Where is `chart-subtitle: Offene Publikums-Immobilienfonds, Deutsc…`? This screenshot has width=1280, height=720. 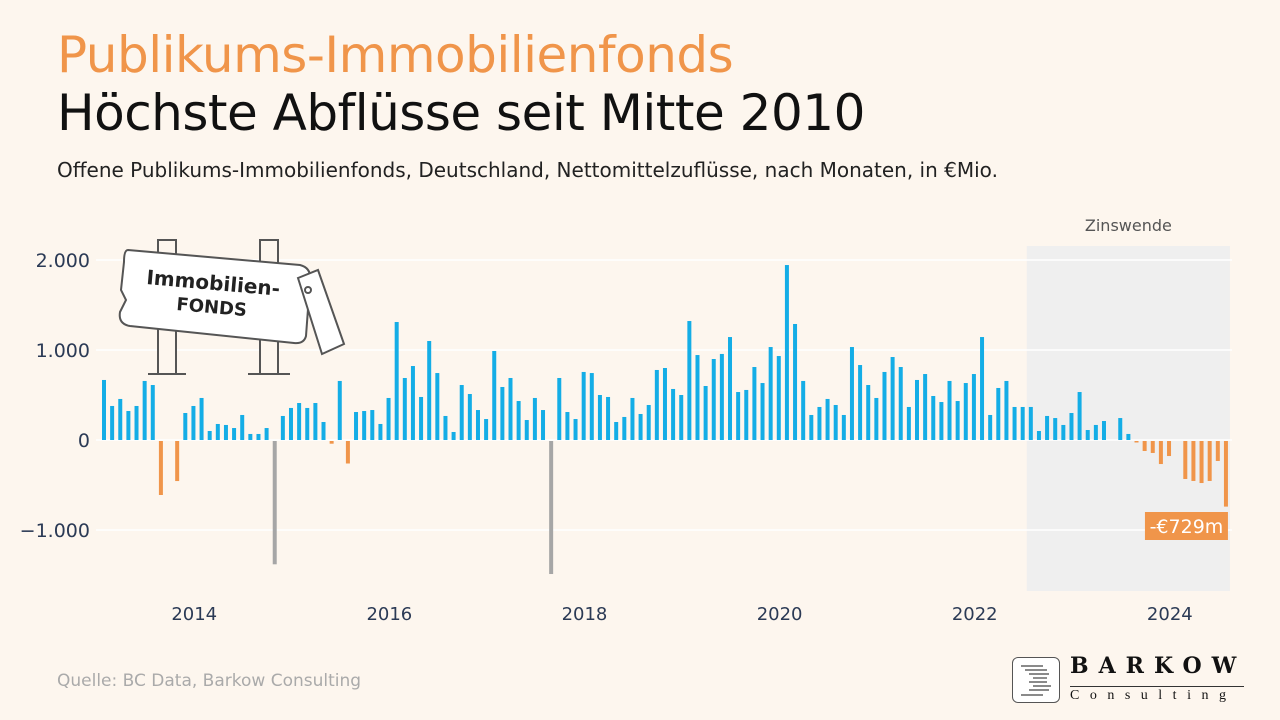
chart-subtitle: Offene Publikums-Immobilienfonds, Deutsc… is located at coordinates (527, 170).